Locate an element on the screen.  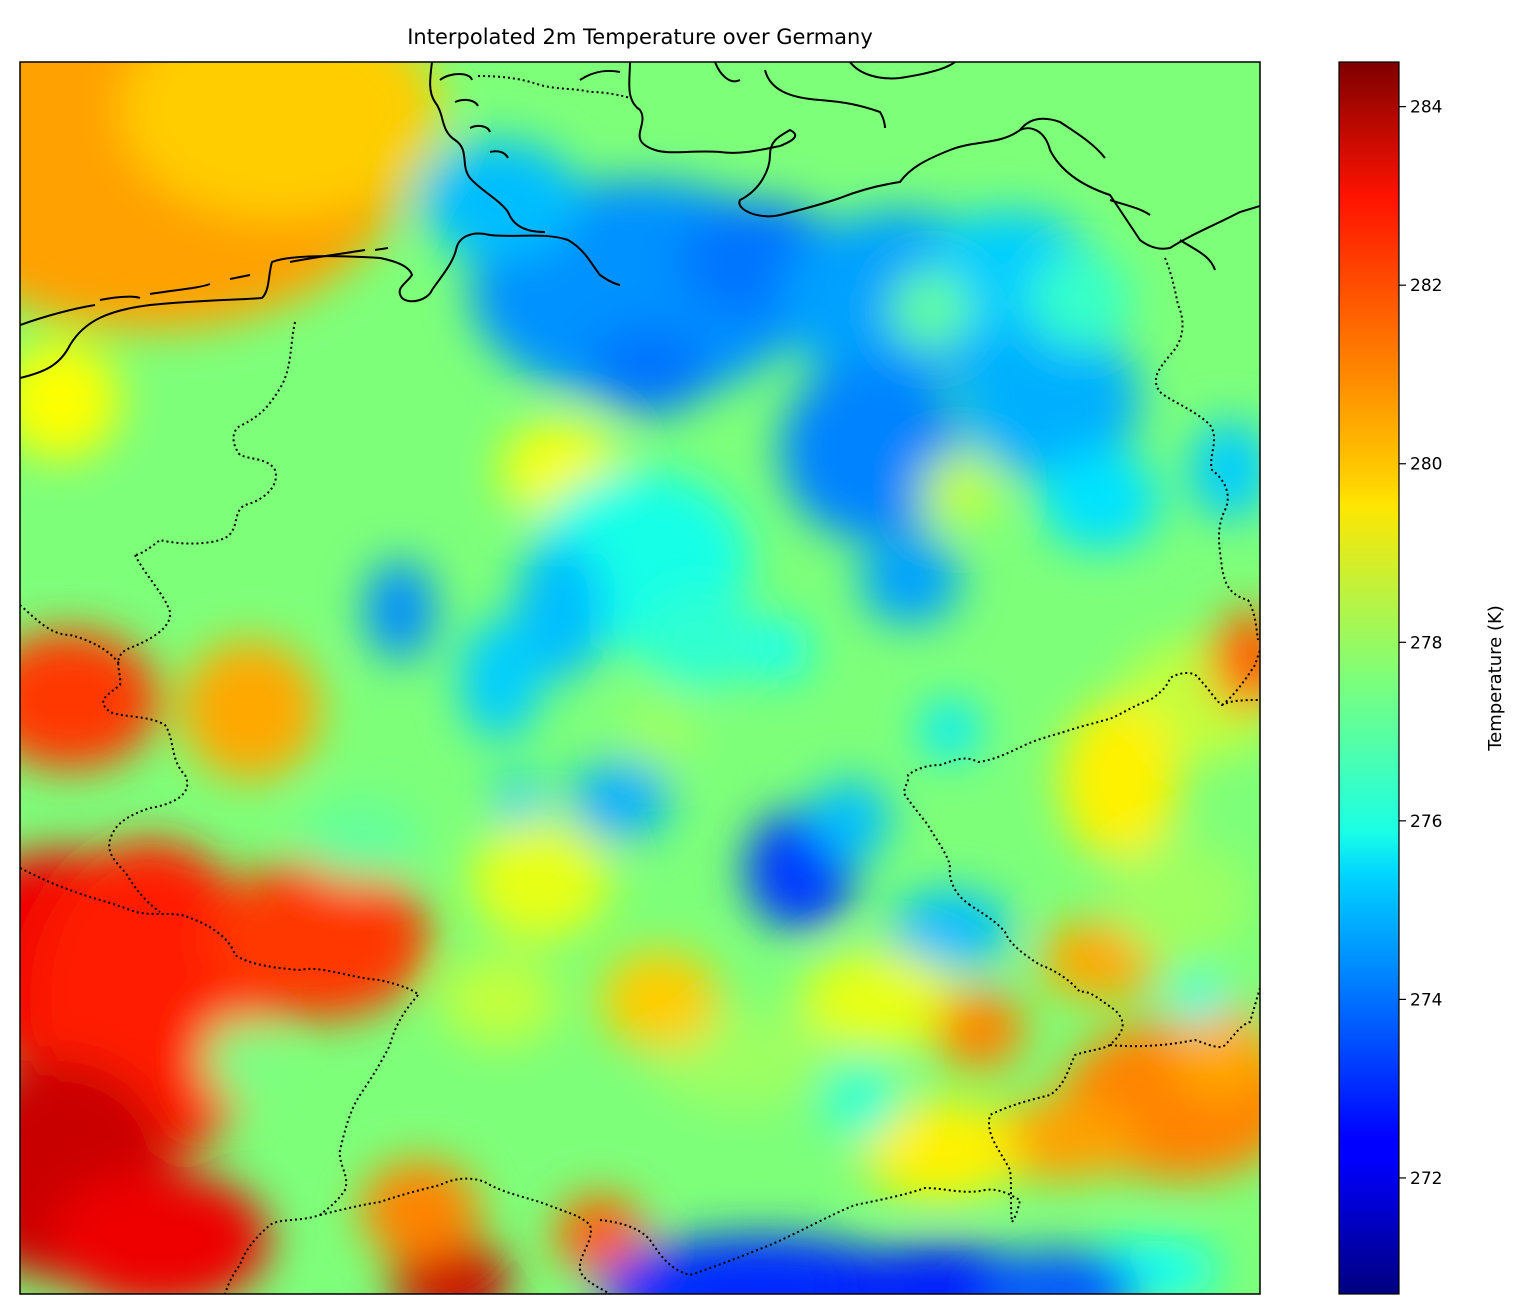
border-austria-east is located at coordinates (1184, 1018).